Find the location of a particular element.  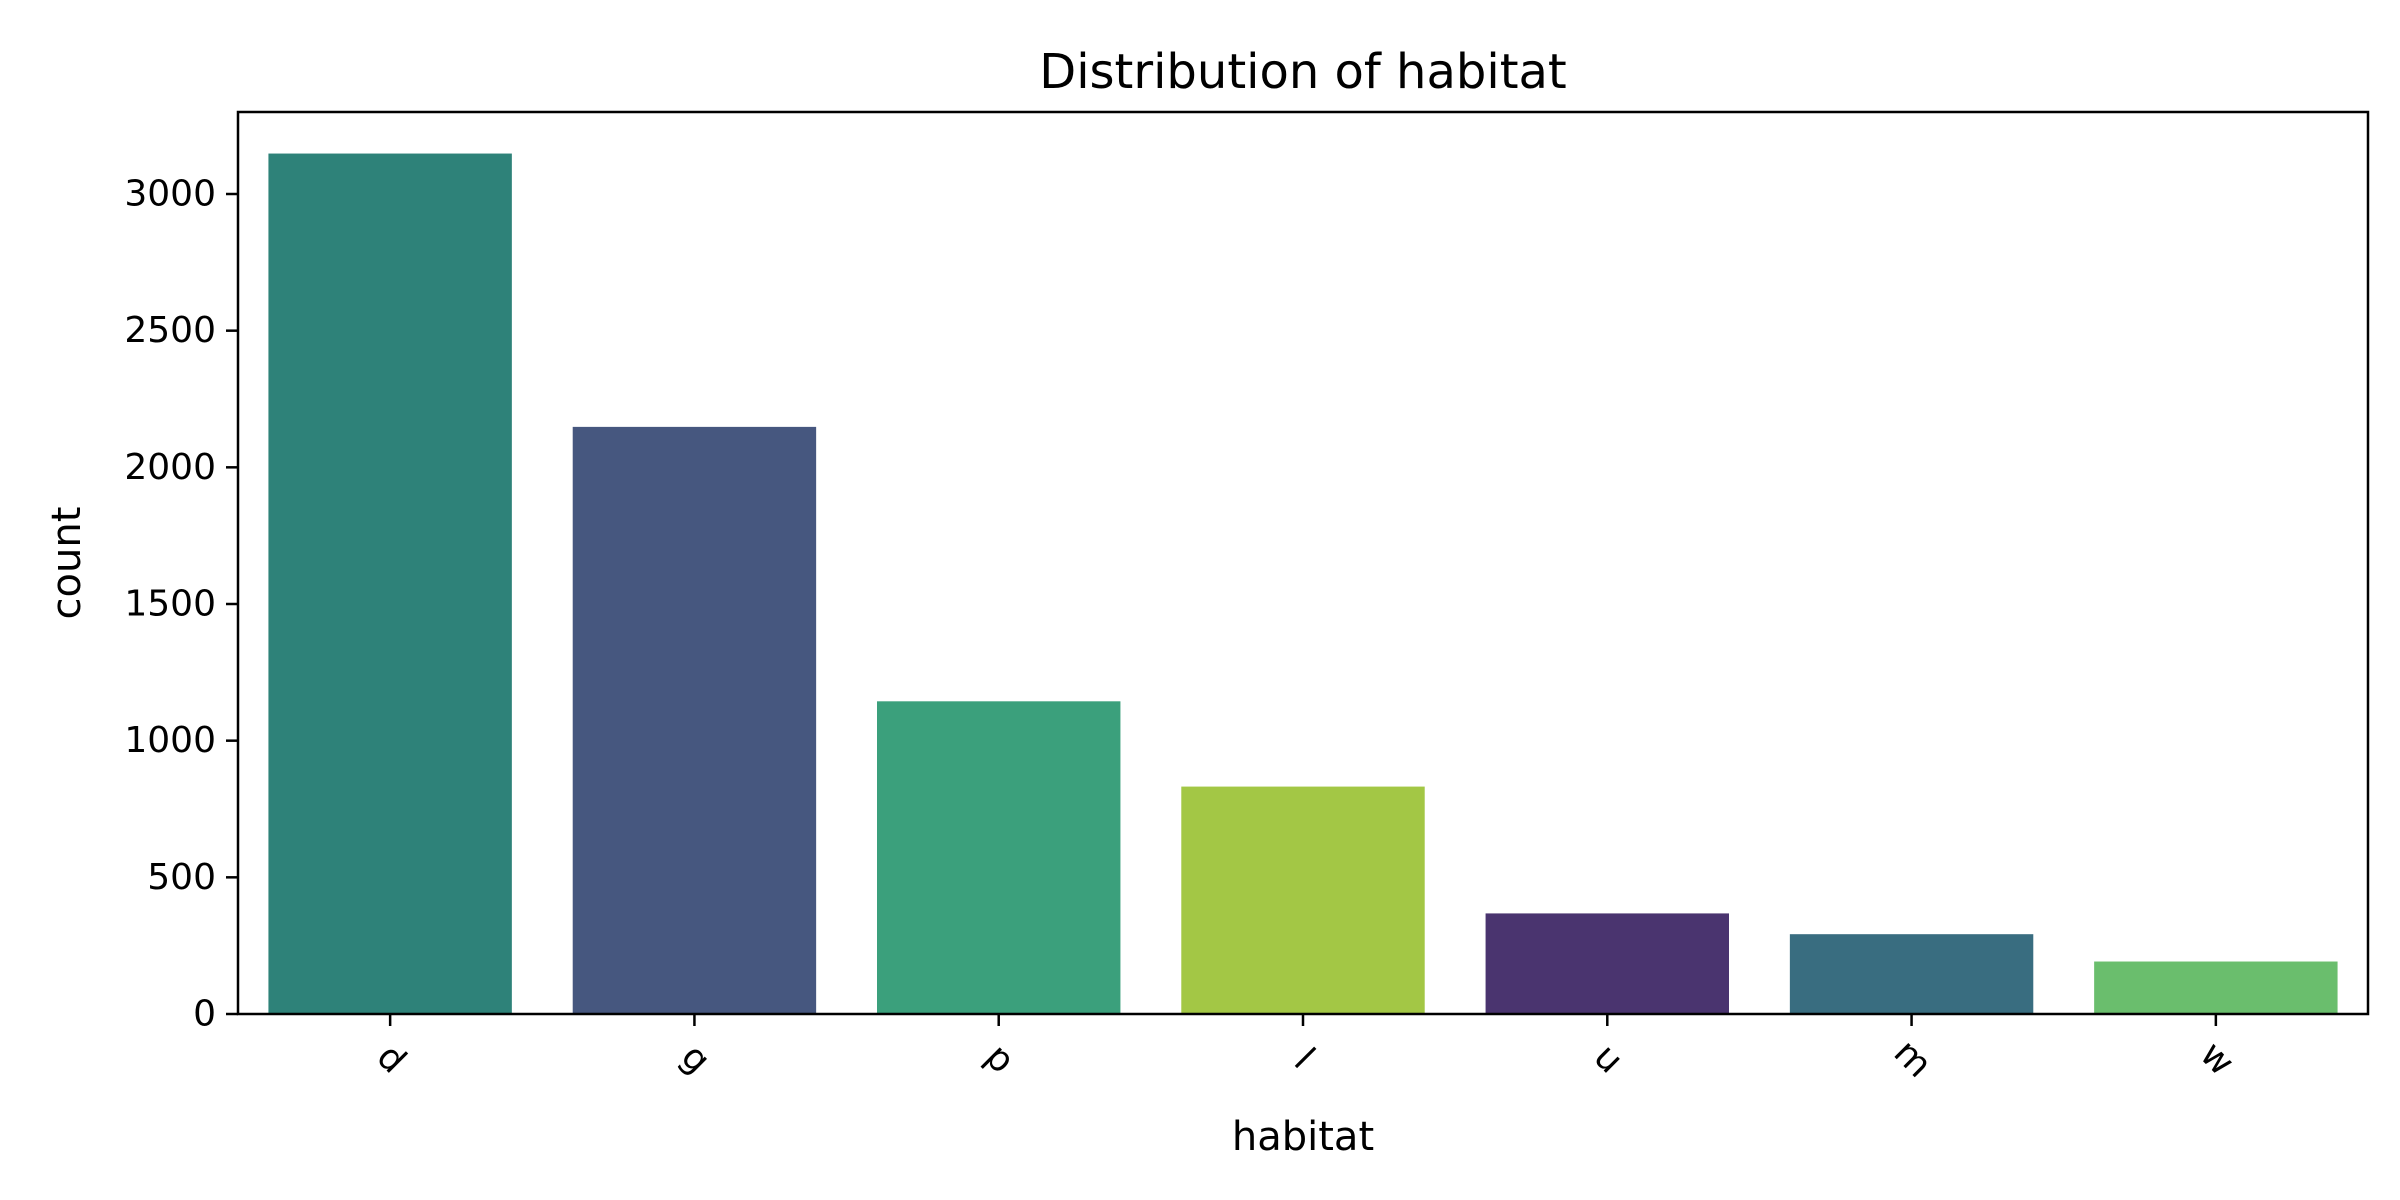

y-tick-label: 1000 is located at coordinates (170, 740).